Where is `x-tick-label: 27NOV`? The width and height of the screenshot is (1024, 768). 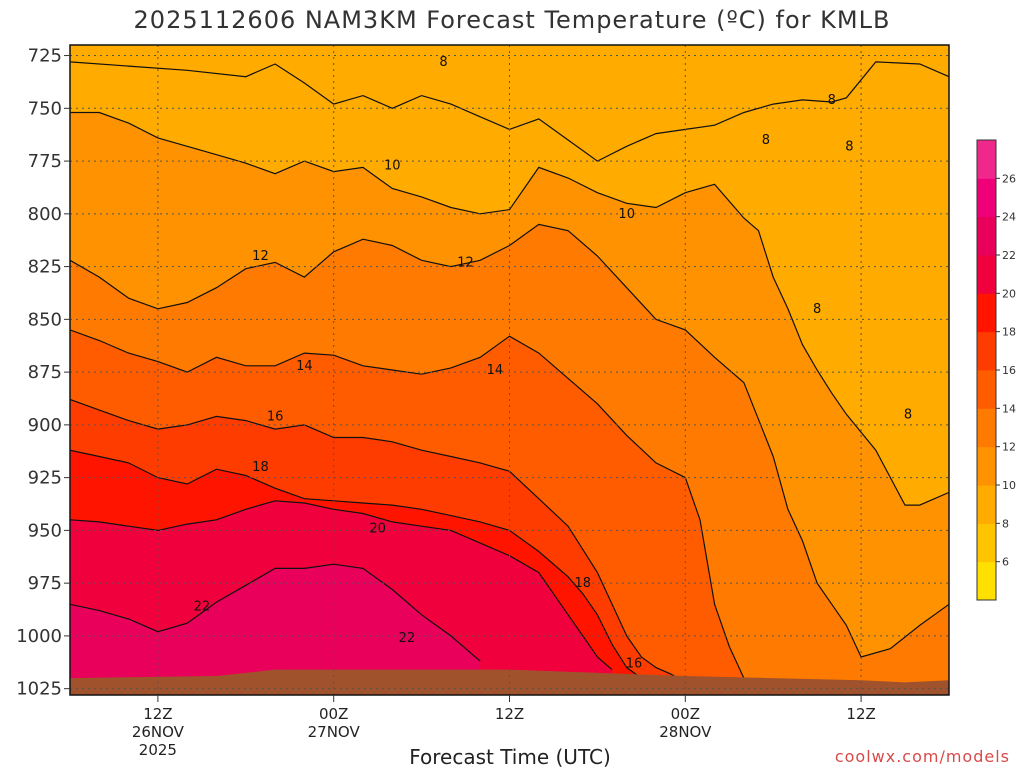
x-tick-label: 27NOV is located at coordinates (334, 732).